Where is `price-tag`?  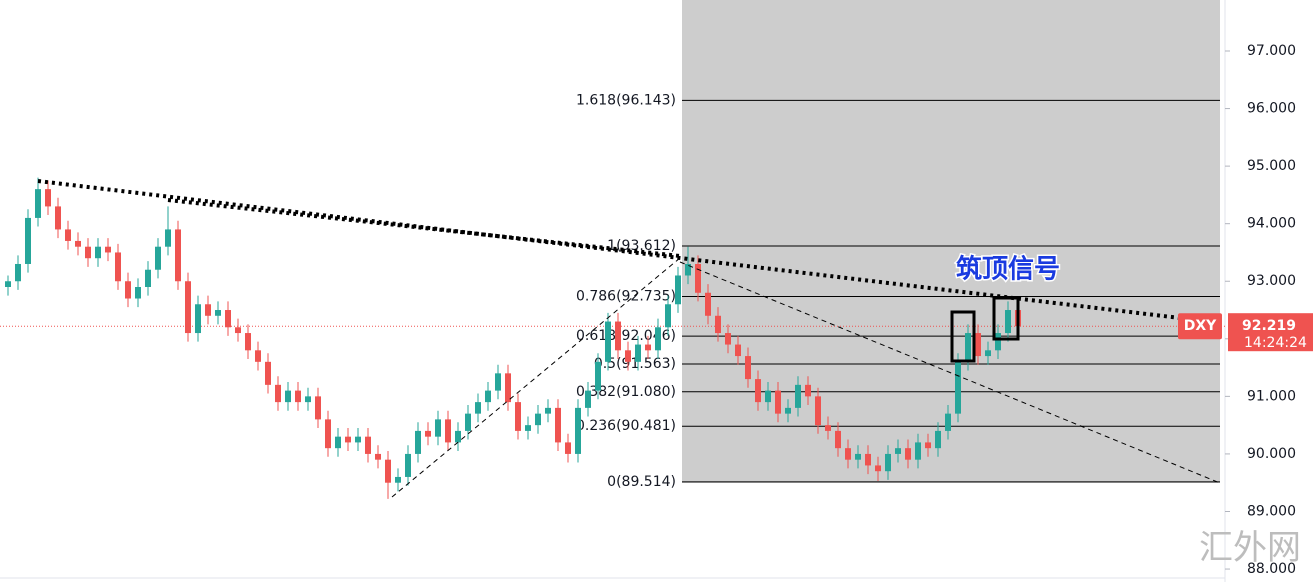 price-tag is located at coordinates (1270, 332).